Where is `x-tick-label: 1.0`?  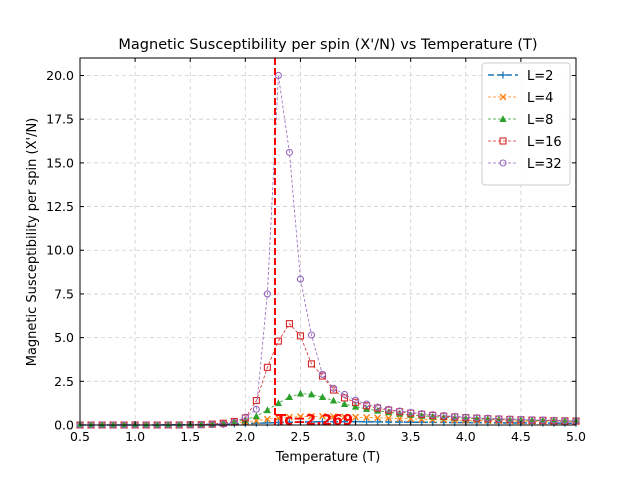
x-tick-label: 1.0 is located at coordinates (135, 436).